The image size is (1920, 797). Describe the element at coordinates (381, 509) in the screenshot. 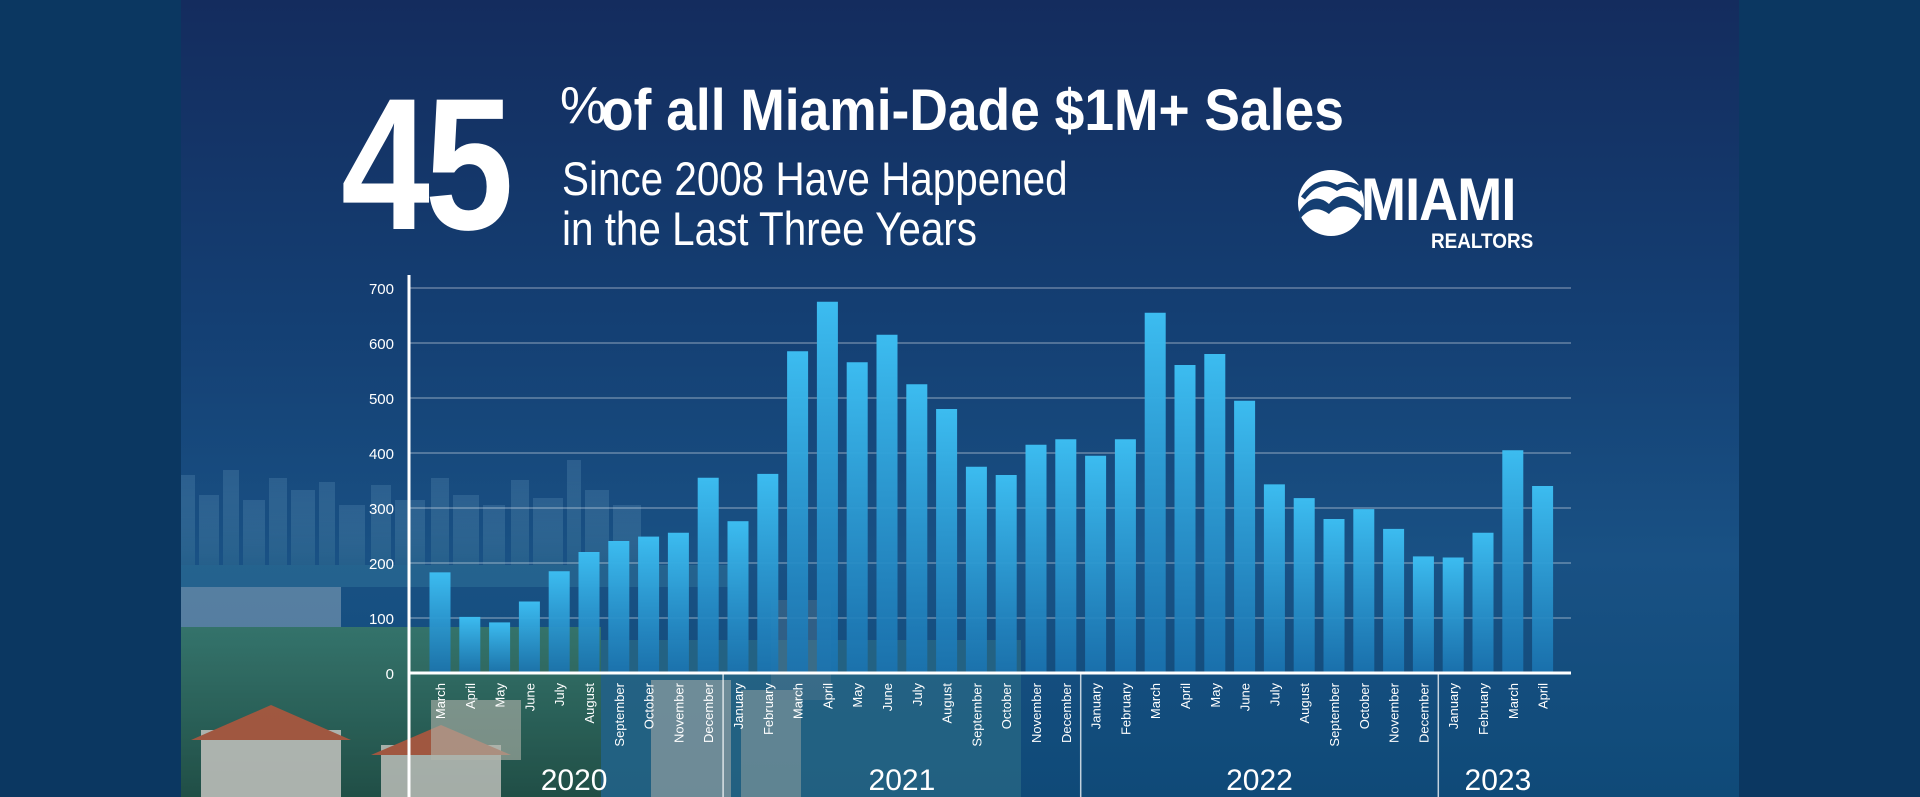

I see `y-tick-label: 300` at that location.